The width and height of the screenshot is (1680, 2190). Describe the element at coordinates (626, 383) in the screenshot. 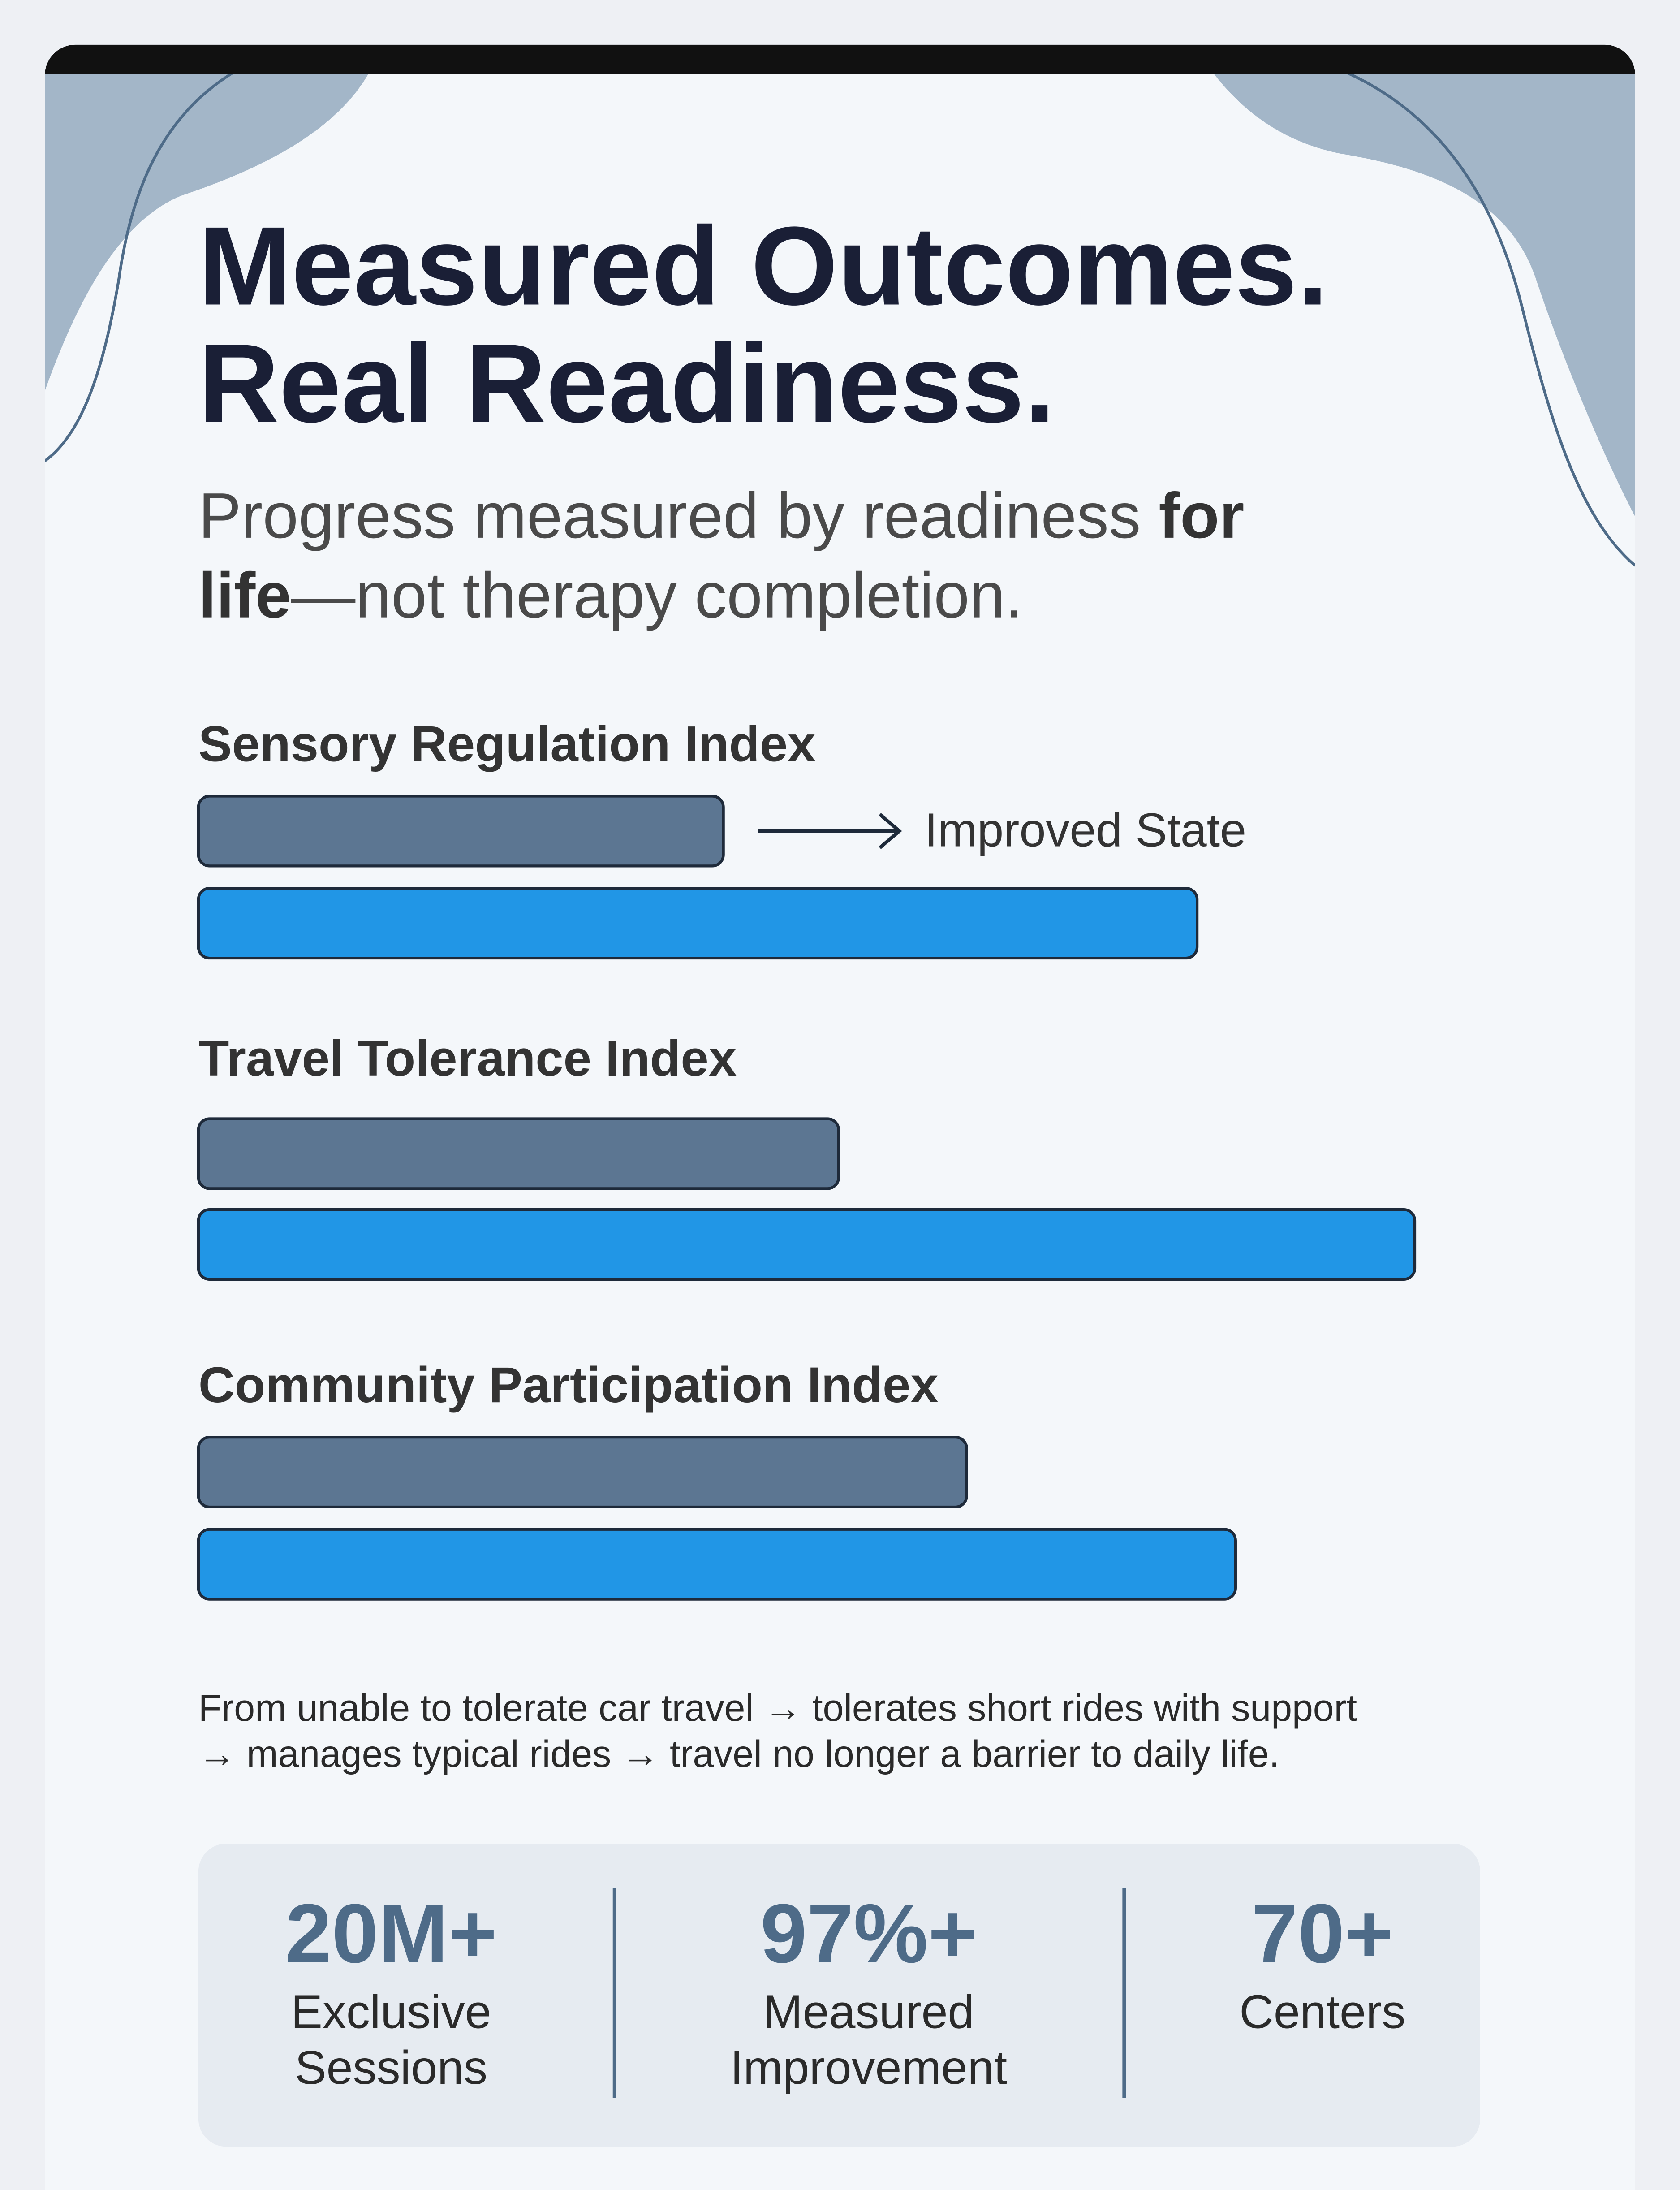

I see `title: Real Readiness.` at that location.